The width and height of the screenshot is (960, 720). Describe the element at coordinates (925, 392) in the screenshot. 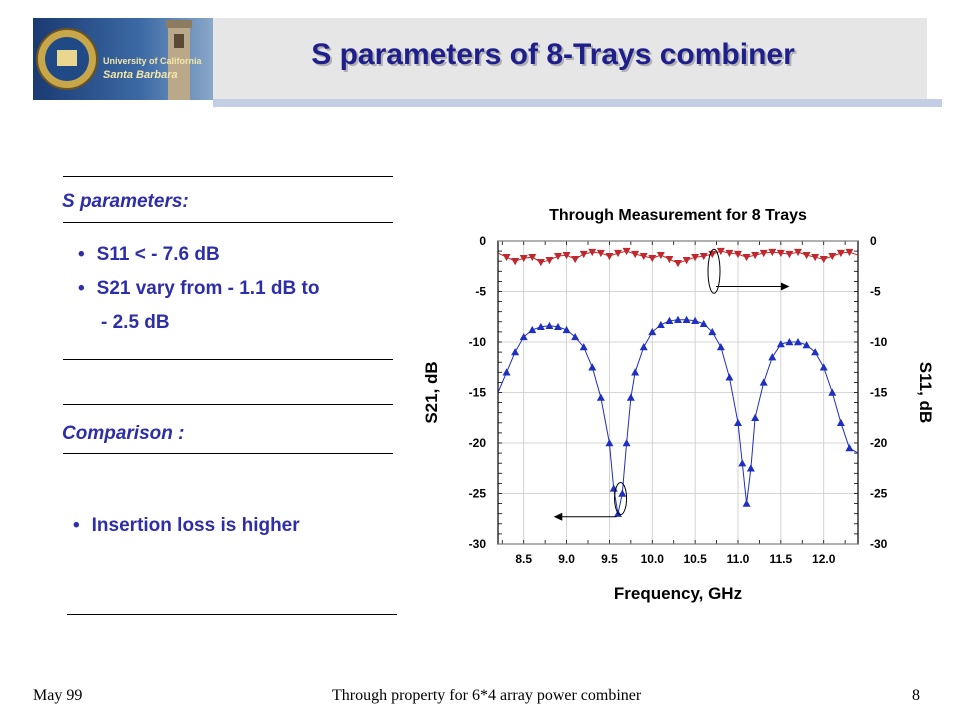

I see `y-axis-label-right: S11, dB` at that location.